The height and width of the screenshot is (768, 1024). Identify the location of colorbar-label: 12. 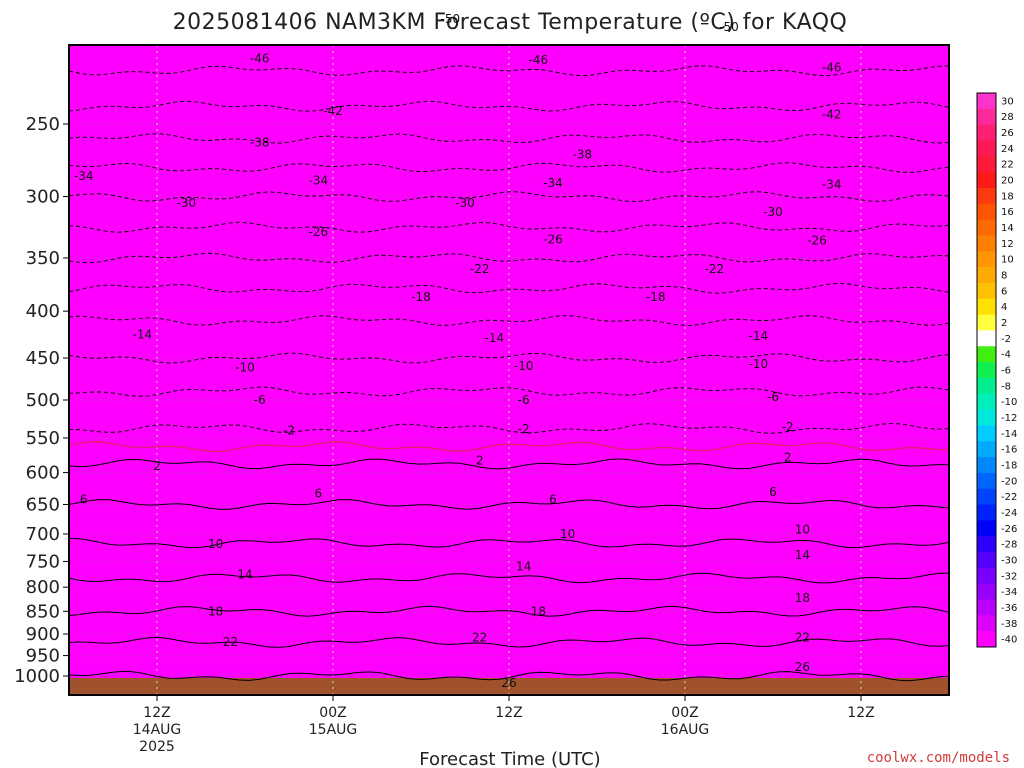
(1007, 244).